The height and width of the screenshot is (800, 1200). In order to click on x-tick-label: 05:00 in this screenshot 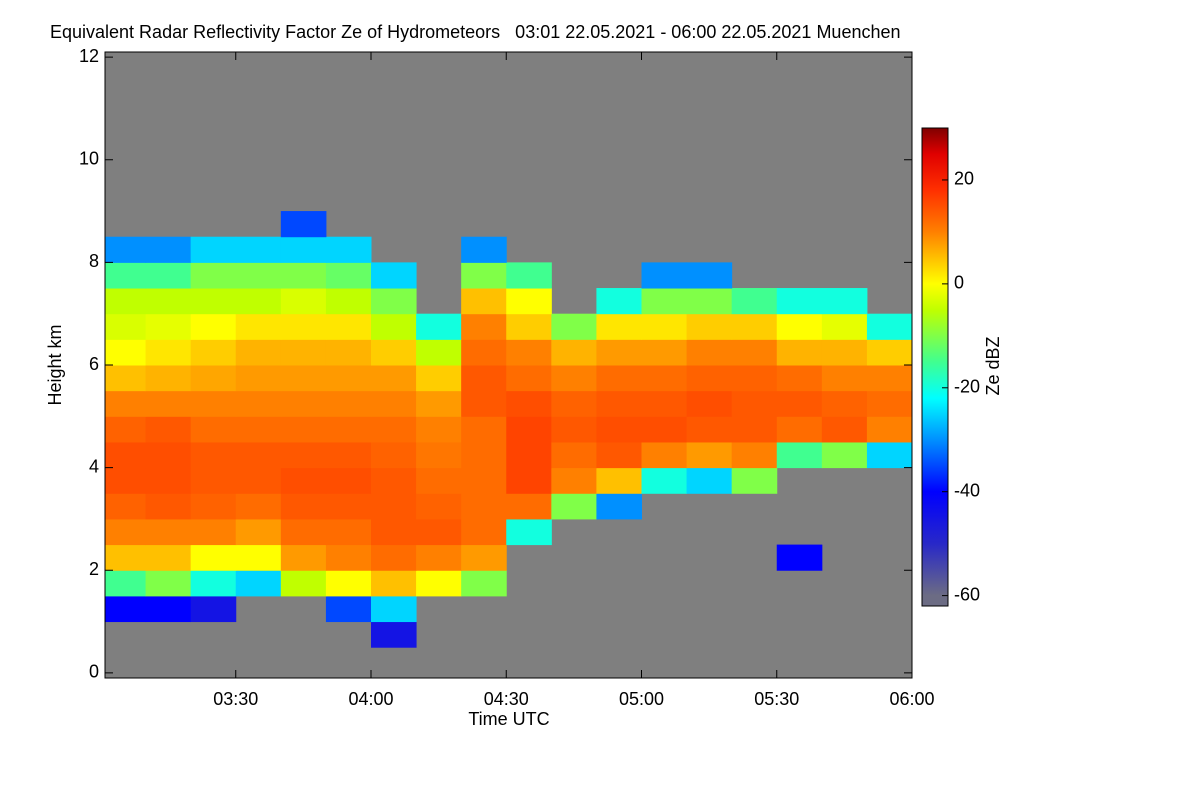, I will do `click(641, 699)`.